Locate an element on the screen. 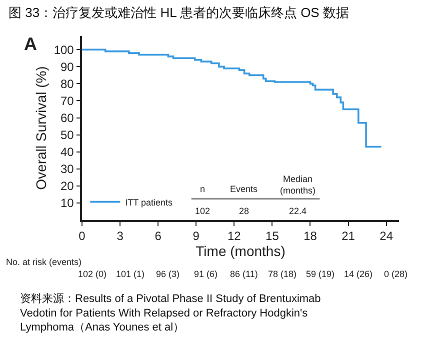 Image resolution: width=427 pixels, height=344 pixels. x-tick-label: 12 is located at coordinates (234, 236).